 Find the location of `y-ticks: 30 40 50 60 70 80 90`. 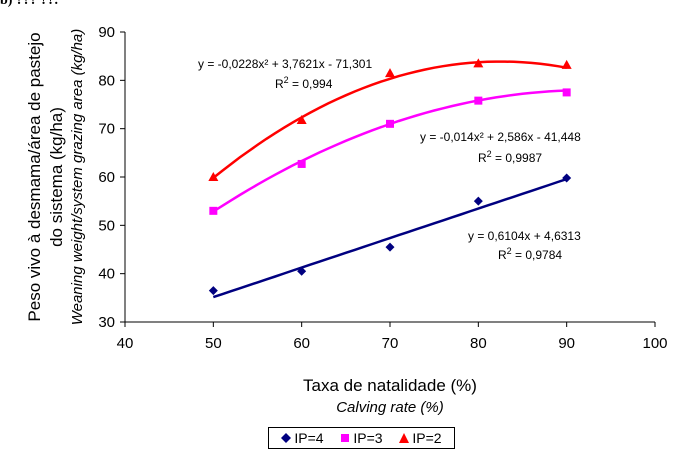

y-ticks: 30 40 50 60 70 80 90 is located at coordinates (111, 177).